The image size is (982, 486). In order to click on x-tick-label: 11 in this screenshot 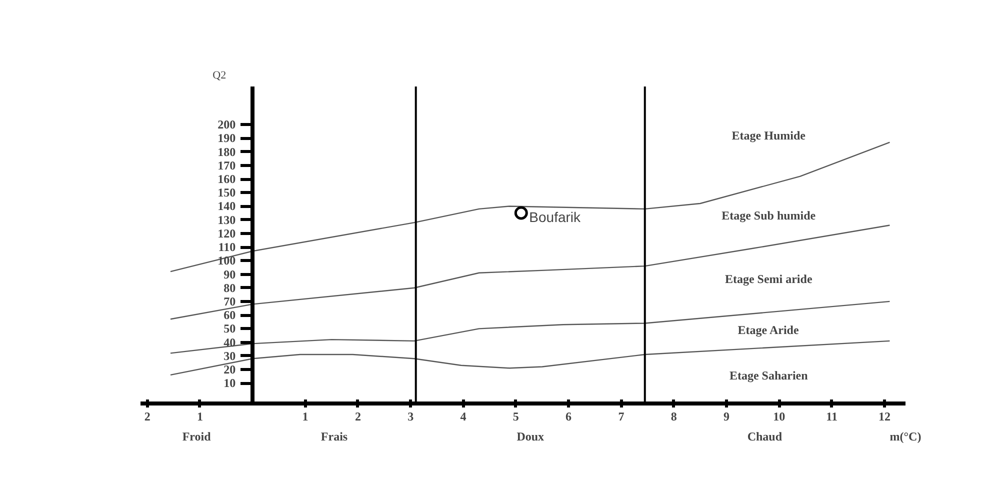, I will do `click(832, 417)`.